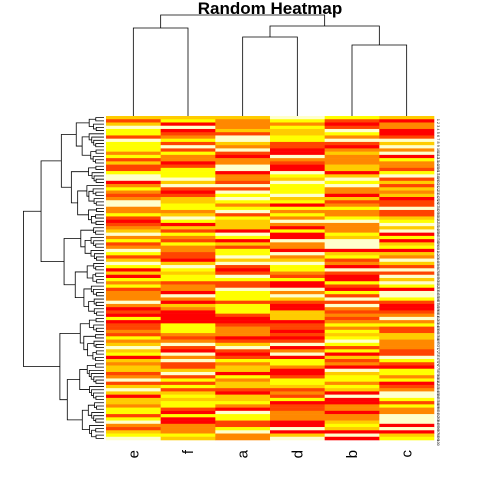 Image resolution: width=504 pixels, height=504 pixels. I want to click on row-label: 73, so click(438, 354).